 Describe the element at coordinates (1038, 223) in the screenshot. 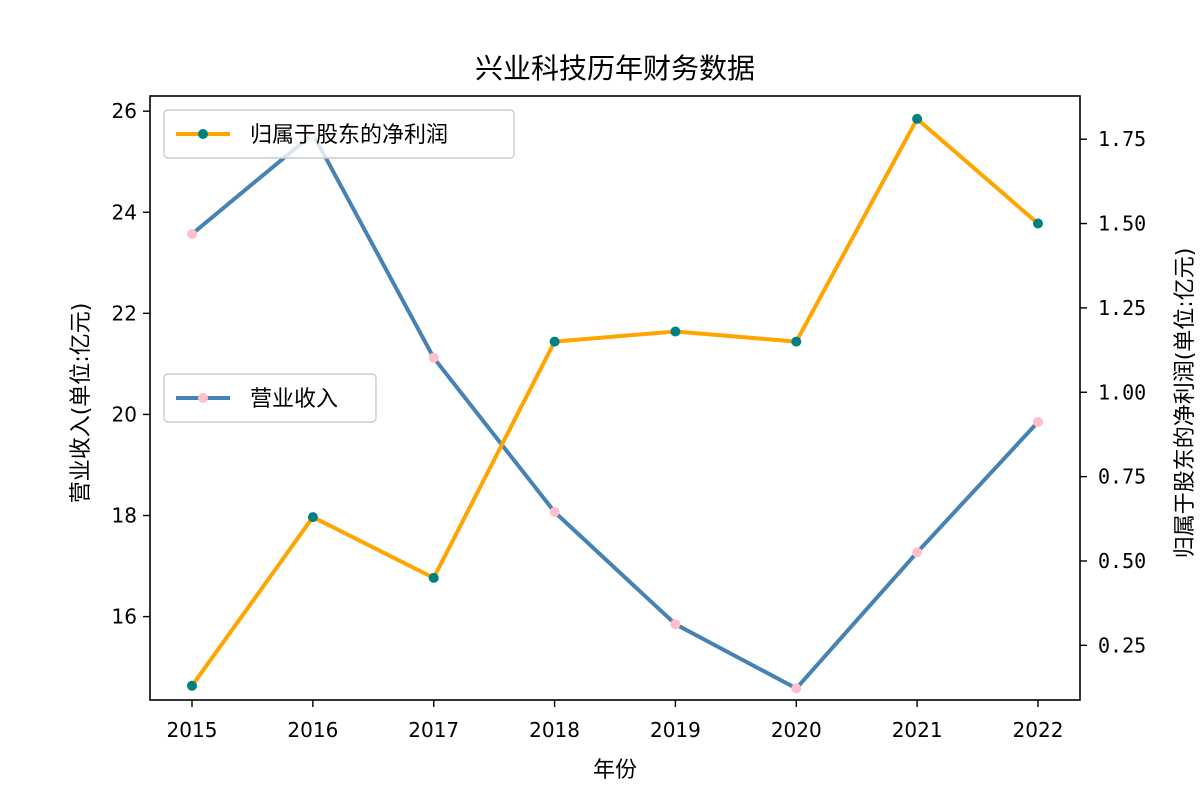

I see `data-point-s1-2022` at that location.